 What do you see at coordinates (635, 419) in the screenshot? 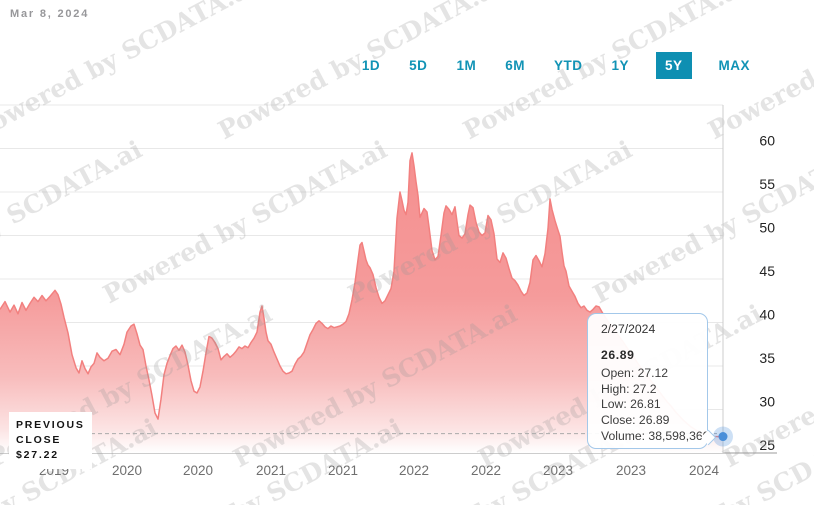
I see `tooltip-close: Close: 26.89` at bounding box center [635, 419].